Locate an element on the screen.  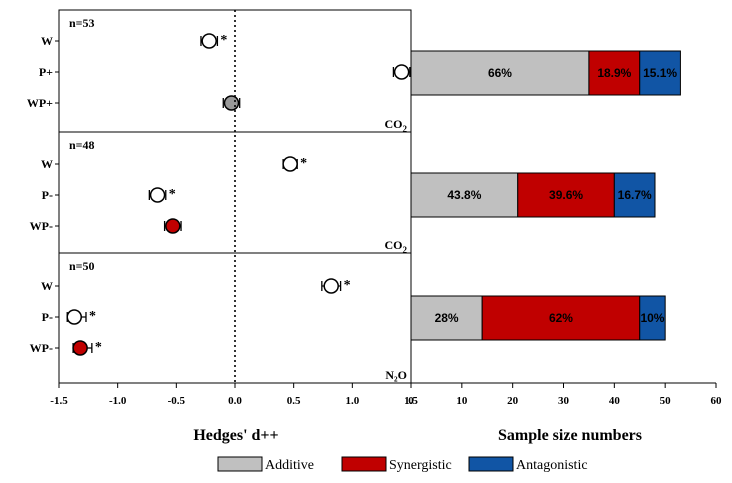
bar-percent-label: 18.9% is located at coordinates (614, 73).